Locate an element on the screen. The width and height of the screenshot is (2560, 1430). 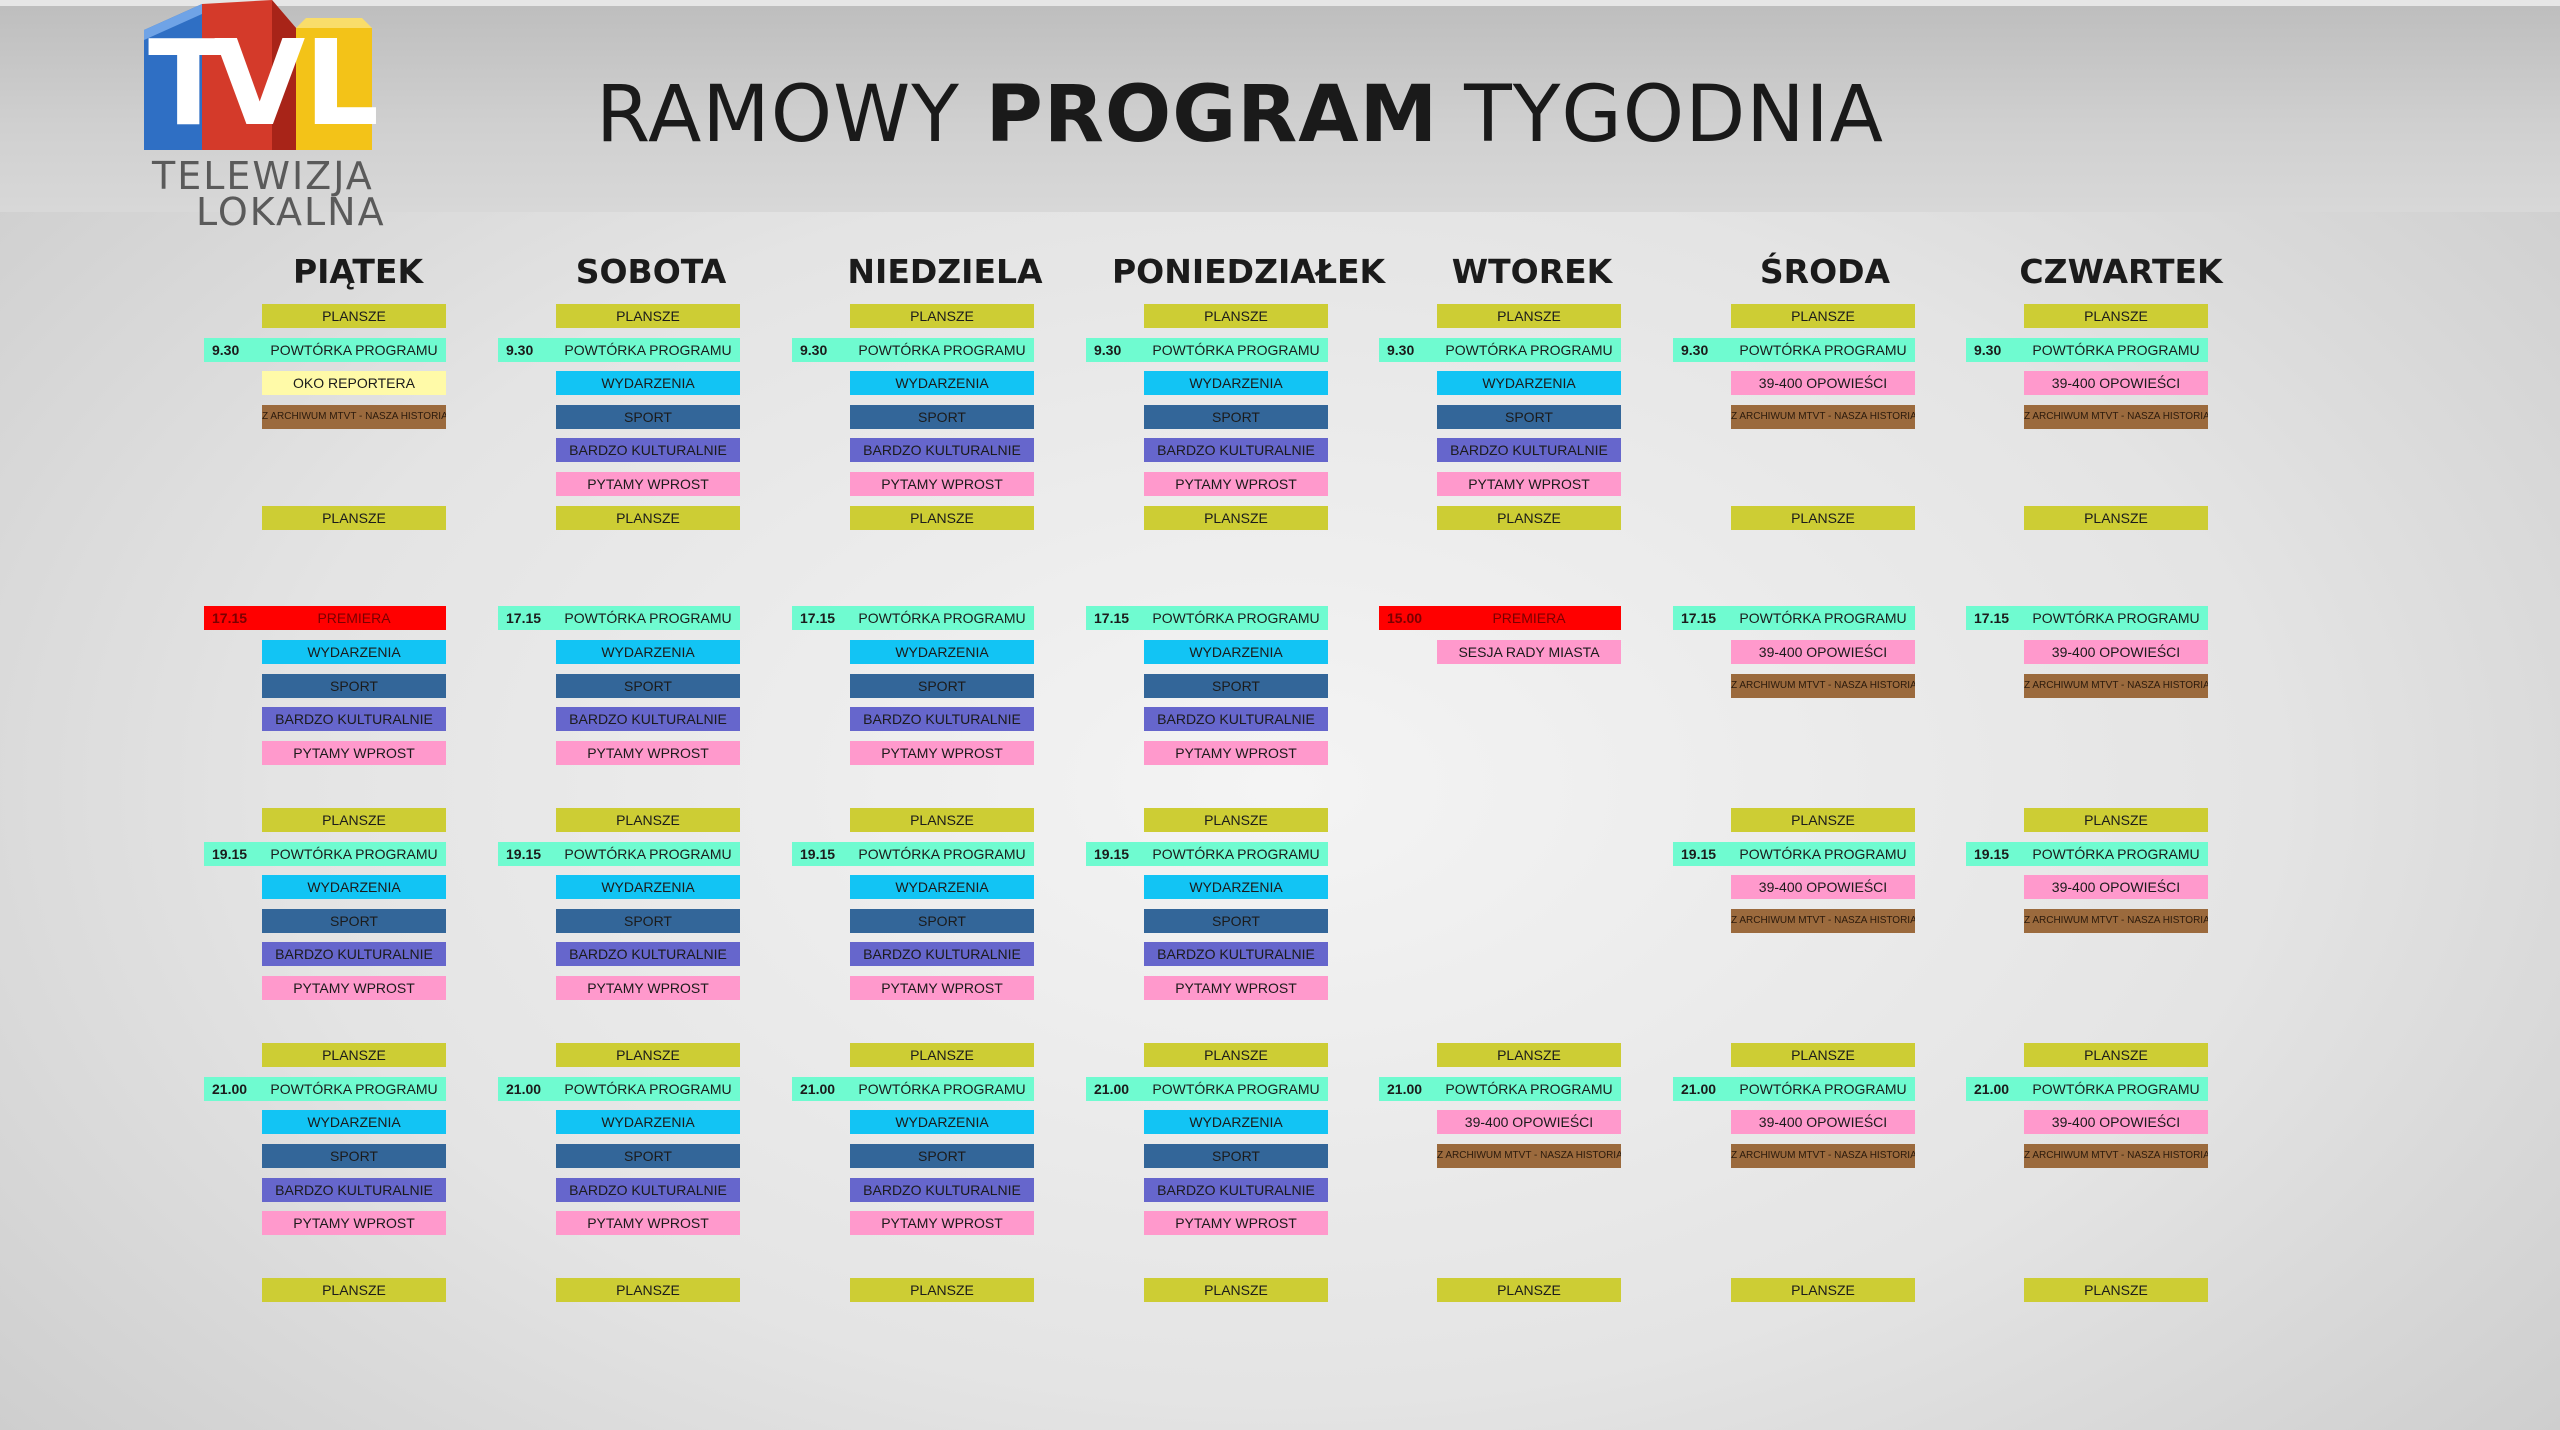
tvl-logo: T V L TELEWIZJA LOKALNA is located at coordinates (265, 115).